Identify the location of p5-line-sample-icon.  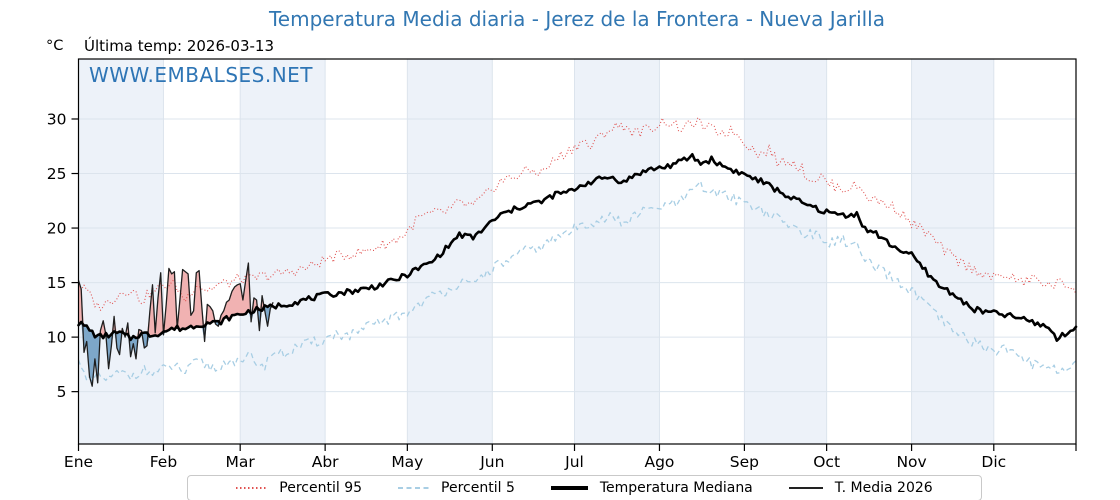
(414, 488).